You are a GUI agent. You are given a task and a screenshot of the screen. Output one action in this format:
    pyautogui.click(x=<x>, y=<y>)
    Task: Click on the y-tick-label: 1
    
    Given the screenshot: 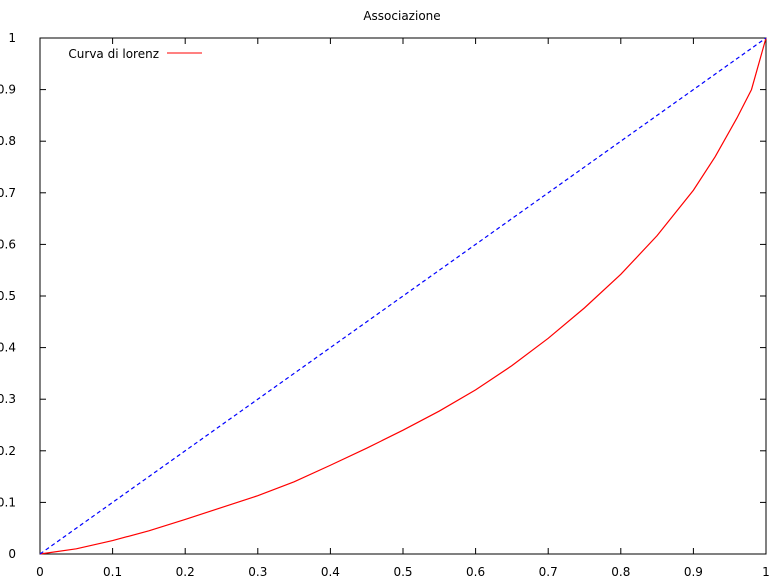 What is the action you would take?
    pyautogui.click(x=12, y=38)
    